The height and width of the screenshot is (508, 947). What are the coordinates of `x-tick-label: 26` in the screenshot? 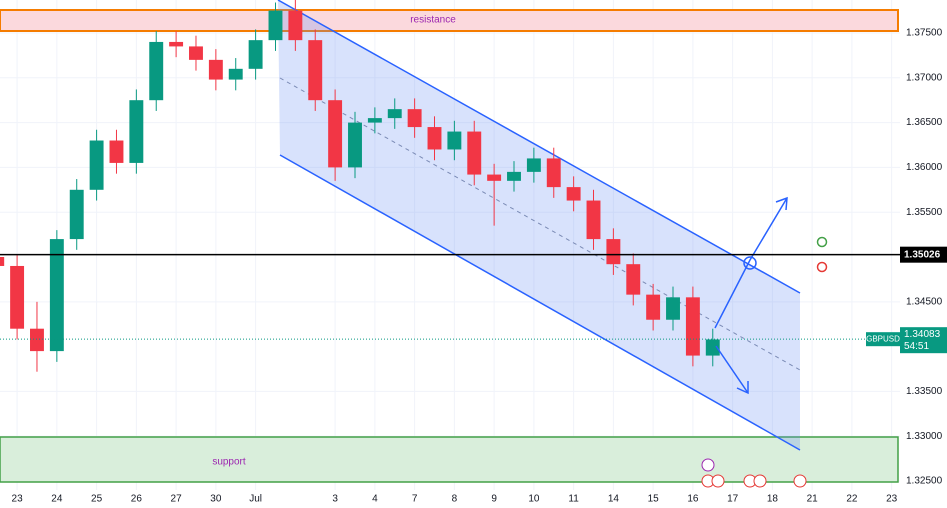 It's located at (137, 499).